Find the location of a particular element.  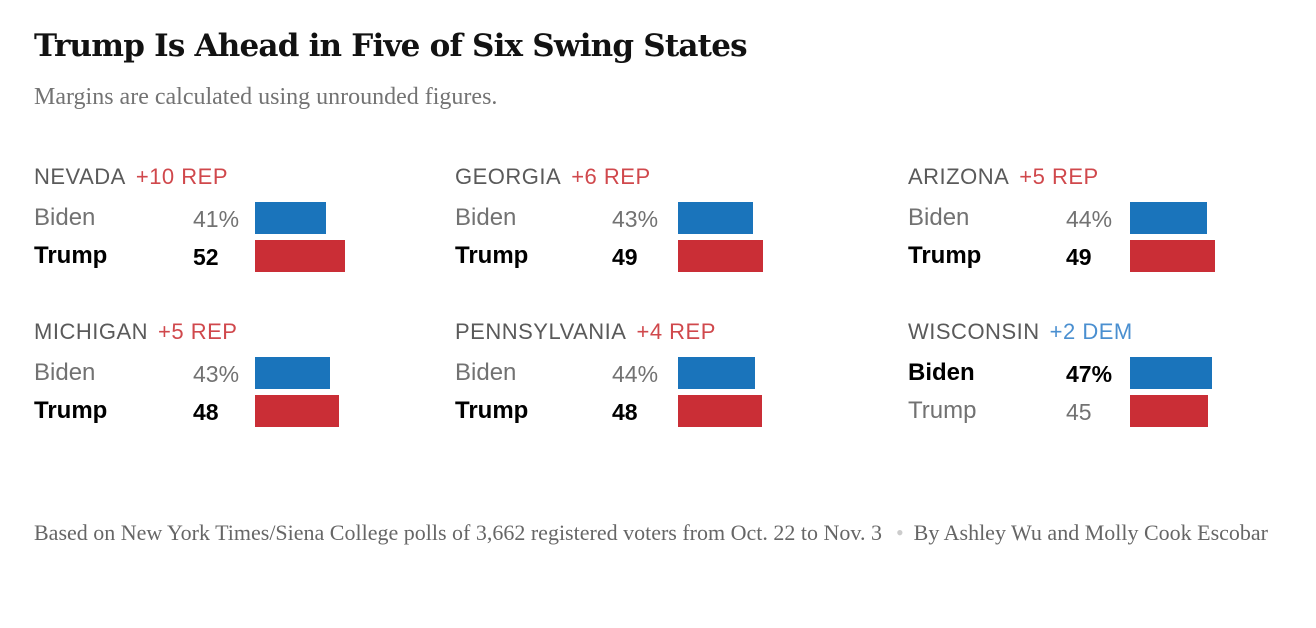

state-header: WISCONSIN +2 DEM is located at coordinates (1020, 332).